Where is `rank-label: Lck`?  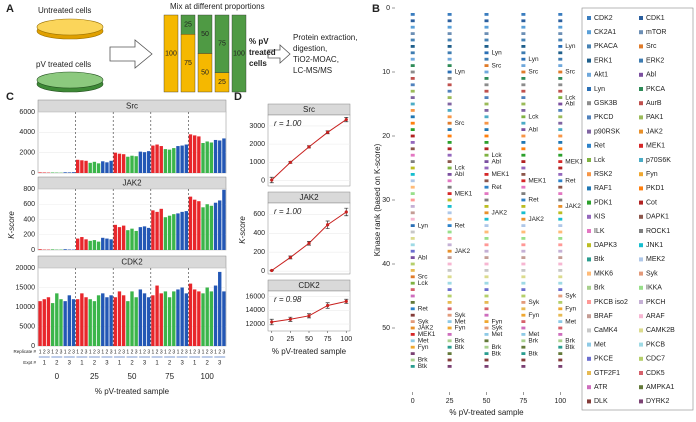 rank-label: Lck is located at coordinates (423, 283).